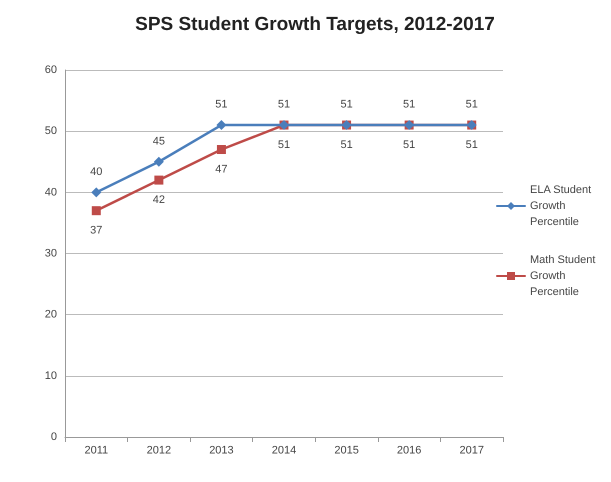 The image size is (611, 482). I want to click on y-tick-label: 20, so click(50, 314).